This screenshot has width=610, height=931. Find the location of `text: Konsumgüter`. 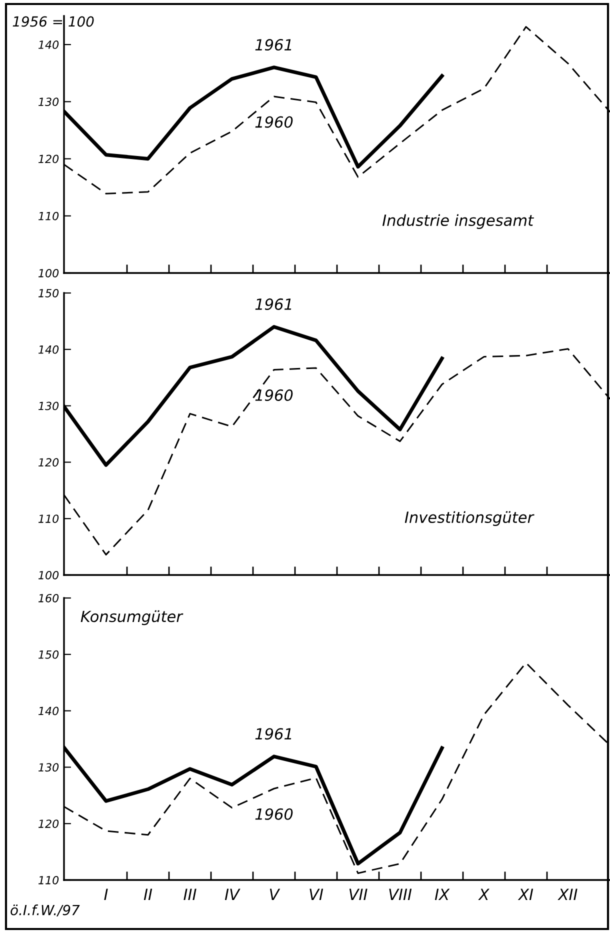

text: Konsumgüter is located at coordinates (132, 618).